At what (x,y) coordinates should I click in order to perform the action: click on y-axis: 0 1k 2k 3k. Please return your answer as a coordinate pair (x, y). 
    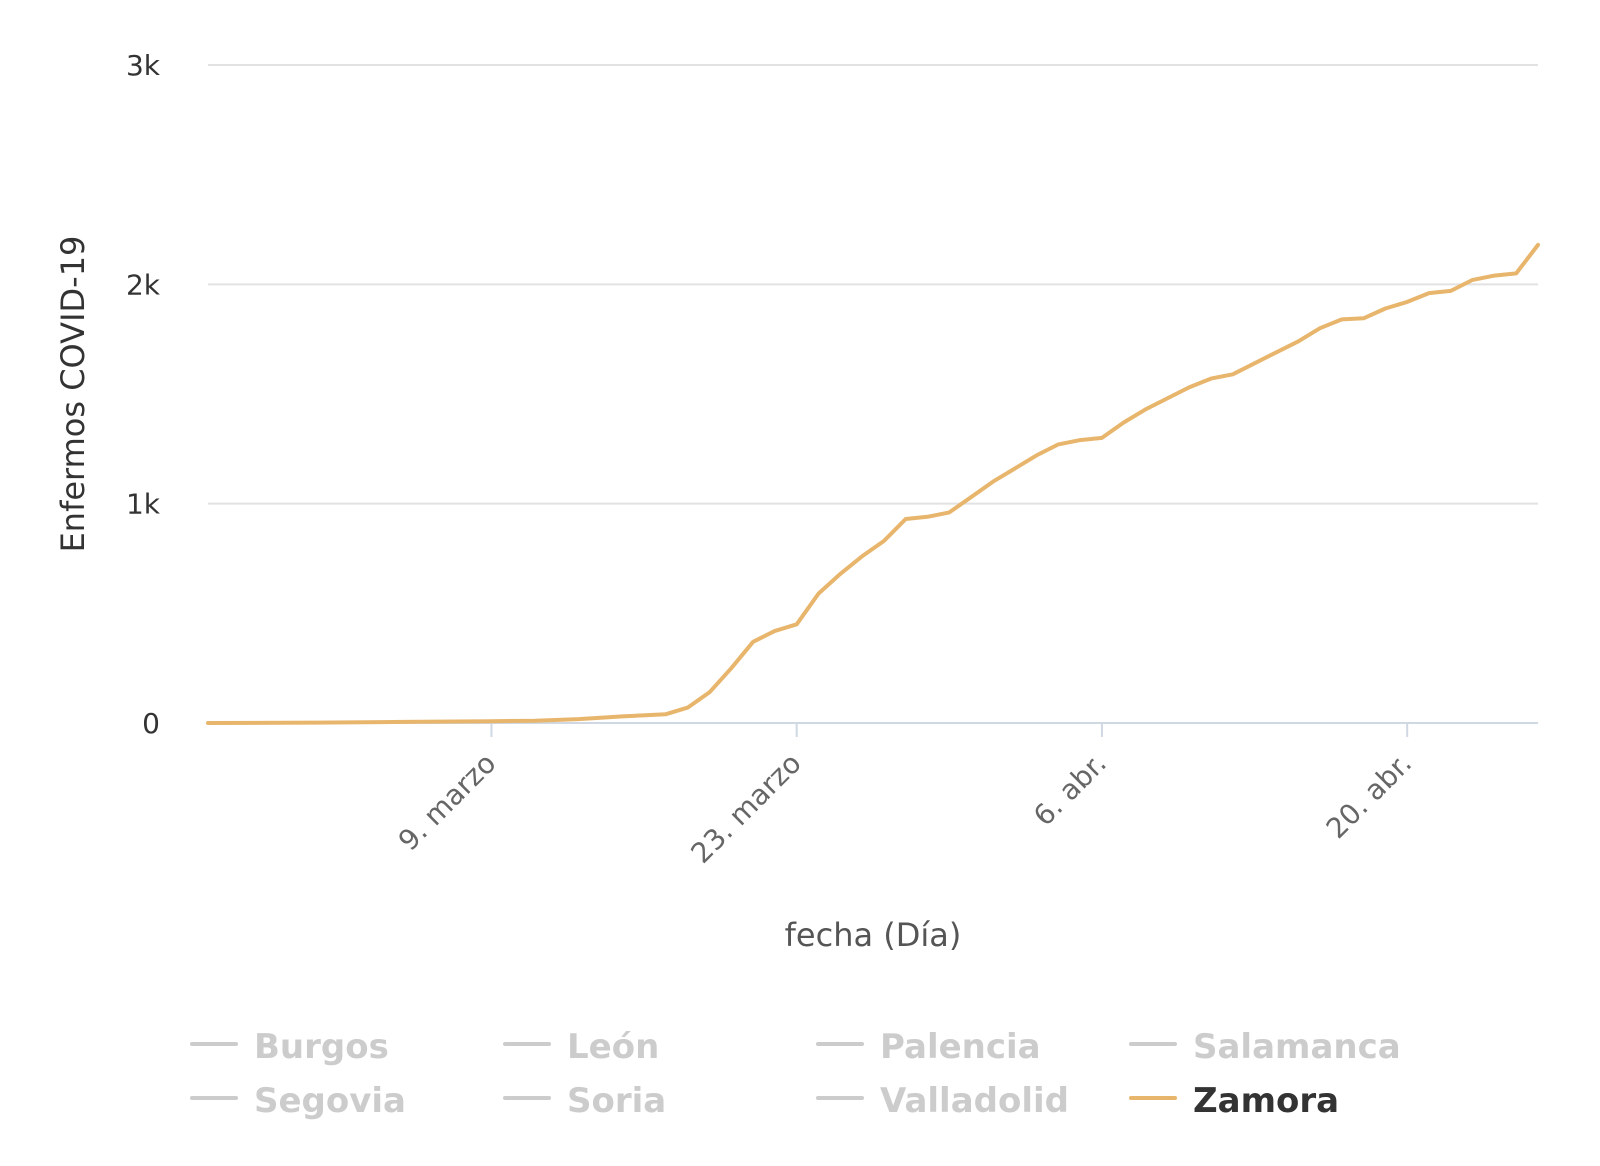
    Looking at the image, I should click on (143, 394).